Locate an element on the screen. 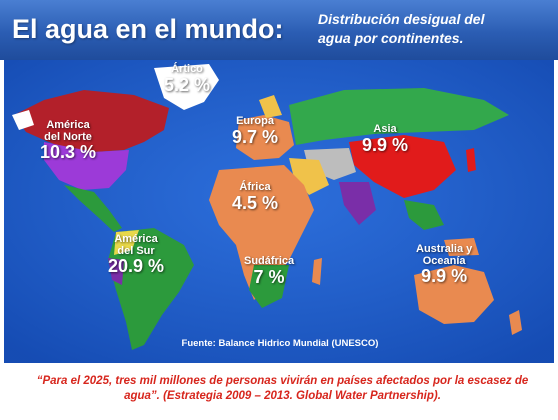 The image size is (558, 420). label-north-america-value: 10.3 % is located at coordinates (68, 152).